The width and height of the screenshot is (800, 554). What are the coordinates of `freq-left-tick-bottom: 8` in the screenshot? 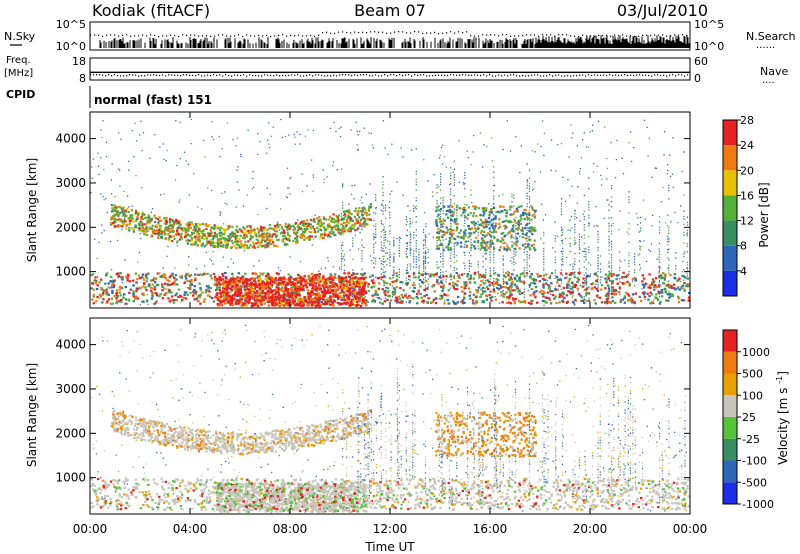 It's located at (82, 78).